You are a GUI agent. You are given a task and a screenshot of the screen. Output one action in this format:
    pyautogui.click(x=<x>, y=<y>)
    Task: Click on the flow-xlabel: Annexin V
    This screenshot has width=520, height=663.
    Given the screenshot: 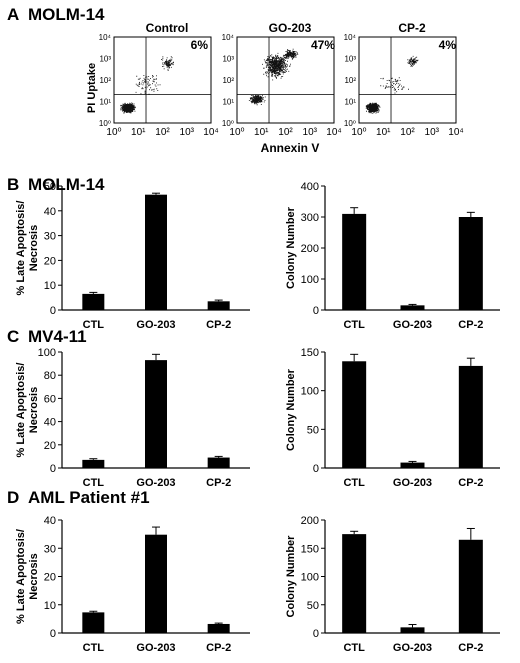 What is the action you would take?
    pyautogui.click(x=290, y=148)
    